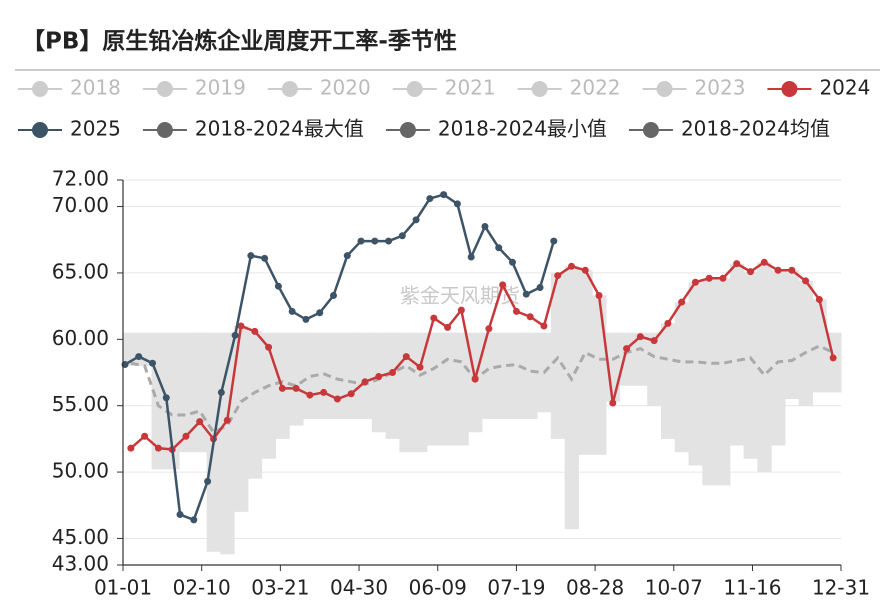 The height and width of the screenshot is (615, 894). I want to click on legend-item: 2022, so click(569, 88).